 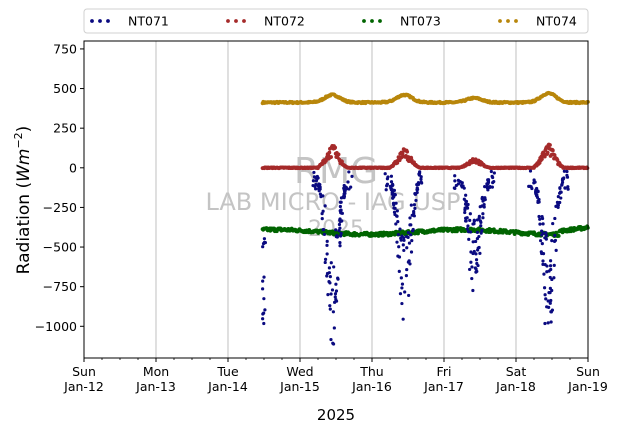 I want to click on y-tick-label-6: −750, so click(x=60, y=286).